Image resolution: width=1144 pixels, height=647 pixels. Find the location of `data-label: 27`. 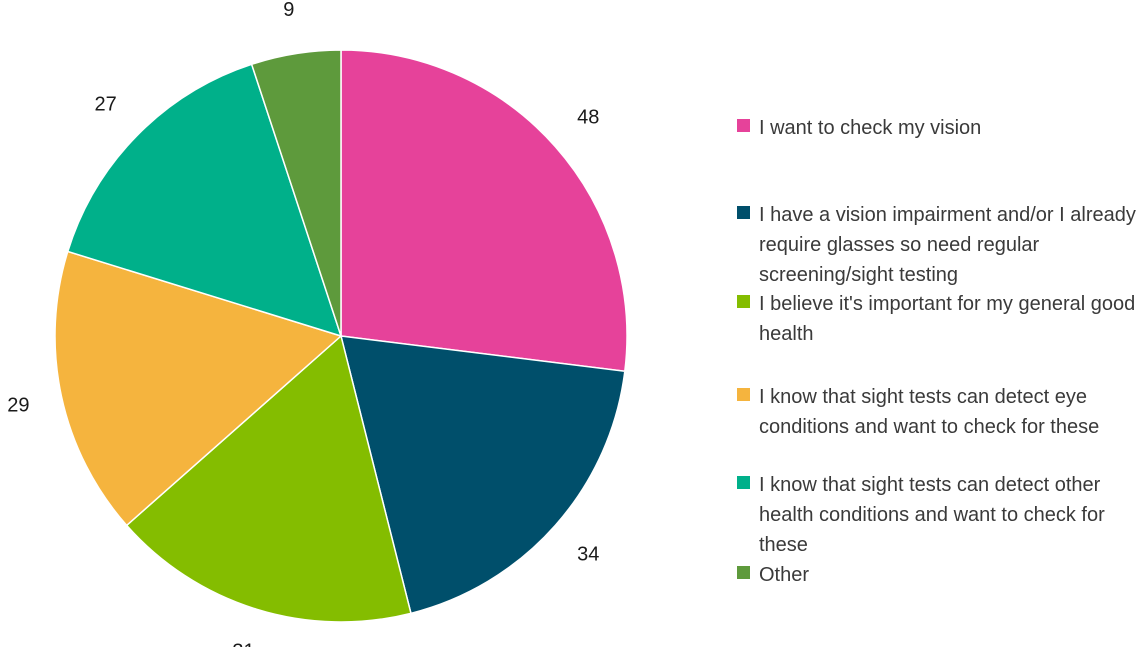

data-label: 27 is located at coordinates (105, 105).